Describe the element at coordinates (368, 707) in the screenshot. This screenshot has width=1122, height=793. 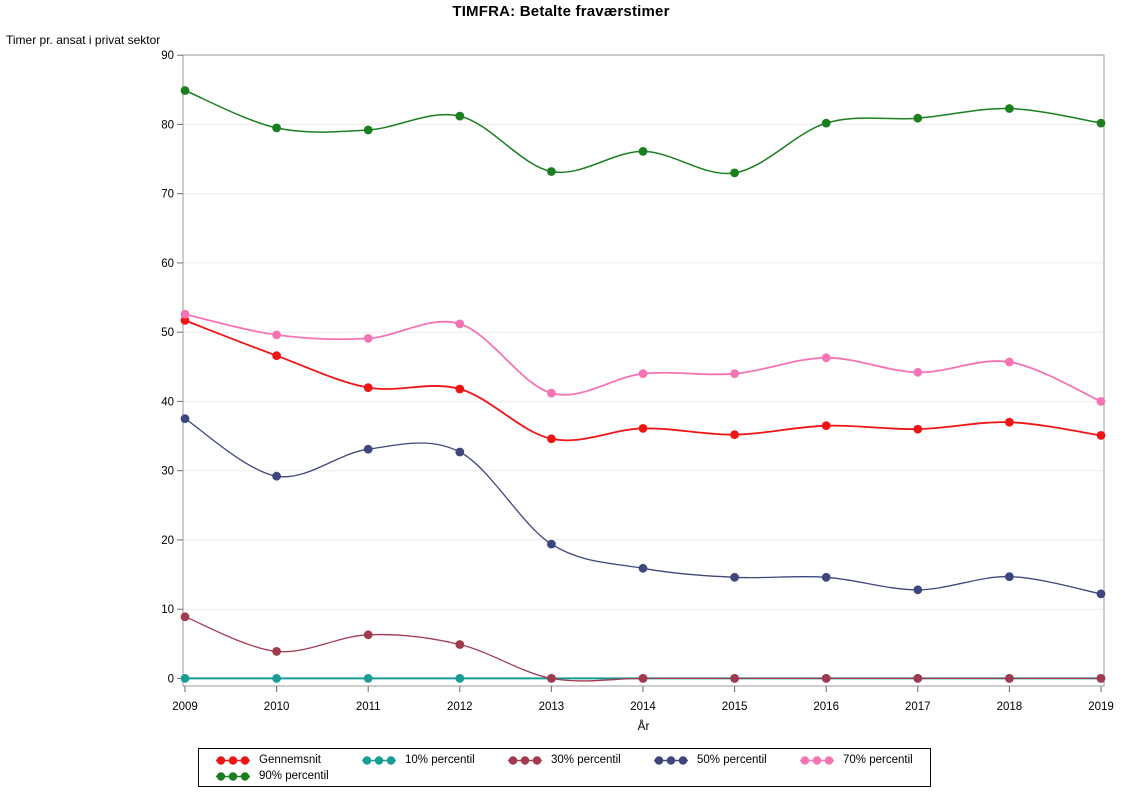
I see `x-tick-label: 2011` at that location.